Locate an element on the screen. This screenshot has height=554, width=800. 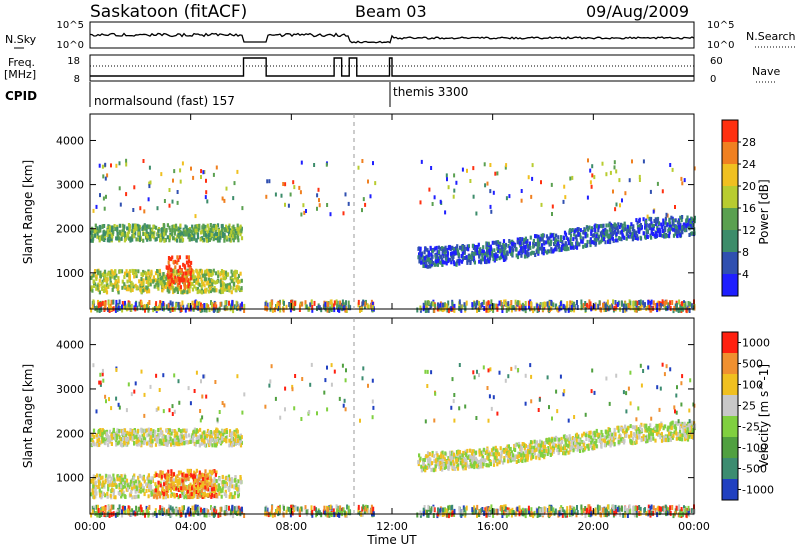
cpid-row: CPID normalsound (fast) 157 themis 3300 is located at coordinates (236, 95).